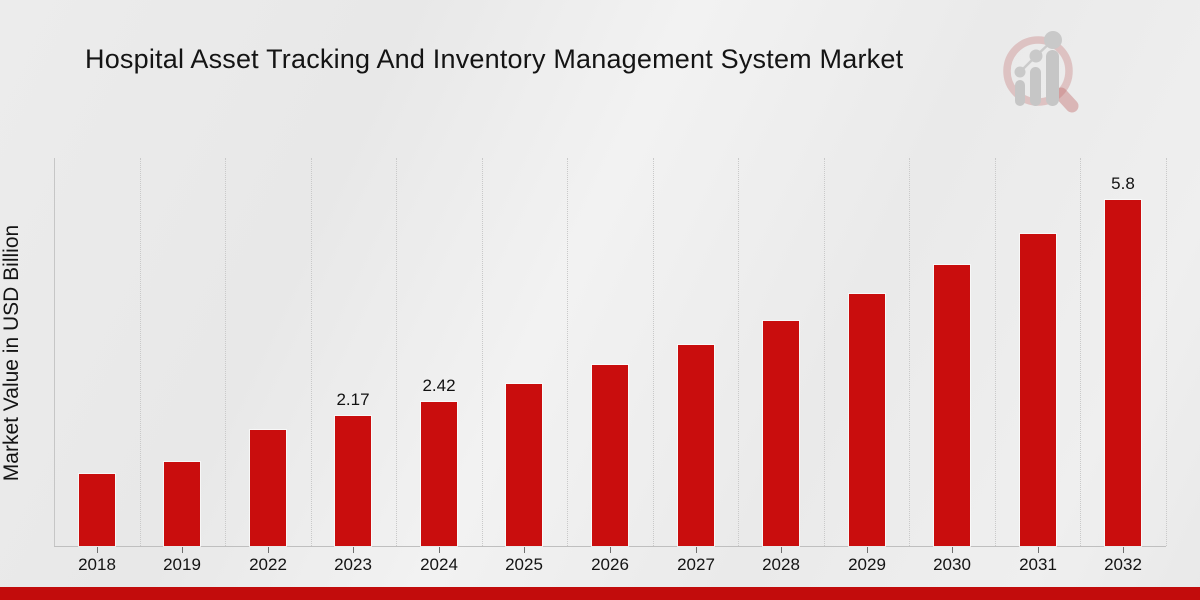 The image size is (1200, 600). I want to click on bar-2022, so click(268, 488).